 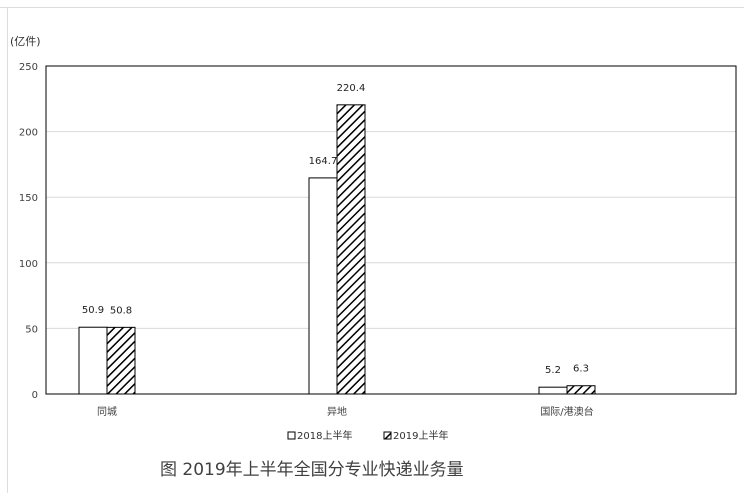 What do you see at coordinates (25, 41) in the screenshot?
I see `y-unit-label: (亿件)` at bounding box center [25, 41].